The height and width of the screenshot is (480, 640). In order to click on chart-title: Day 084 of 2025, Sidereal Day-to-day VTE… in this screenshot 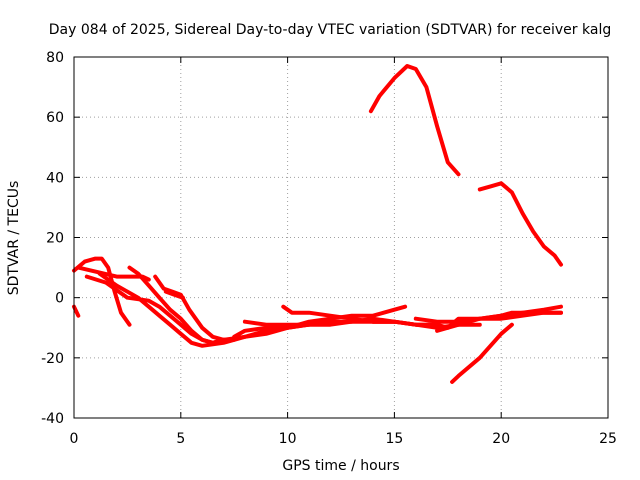, I will do `click(330, 30)`.